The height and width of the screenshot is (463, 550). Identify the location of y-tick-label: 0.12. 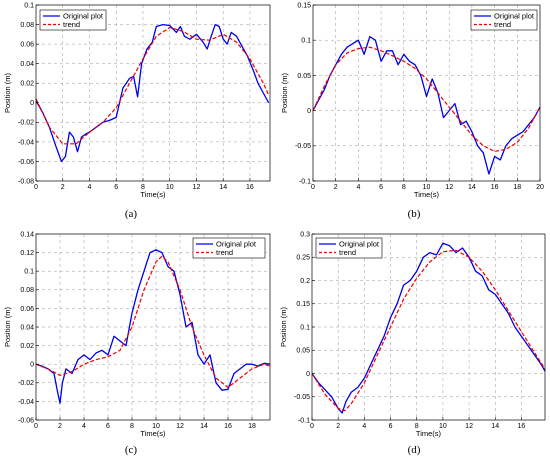
(27, 253).